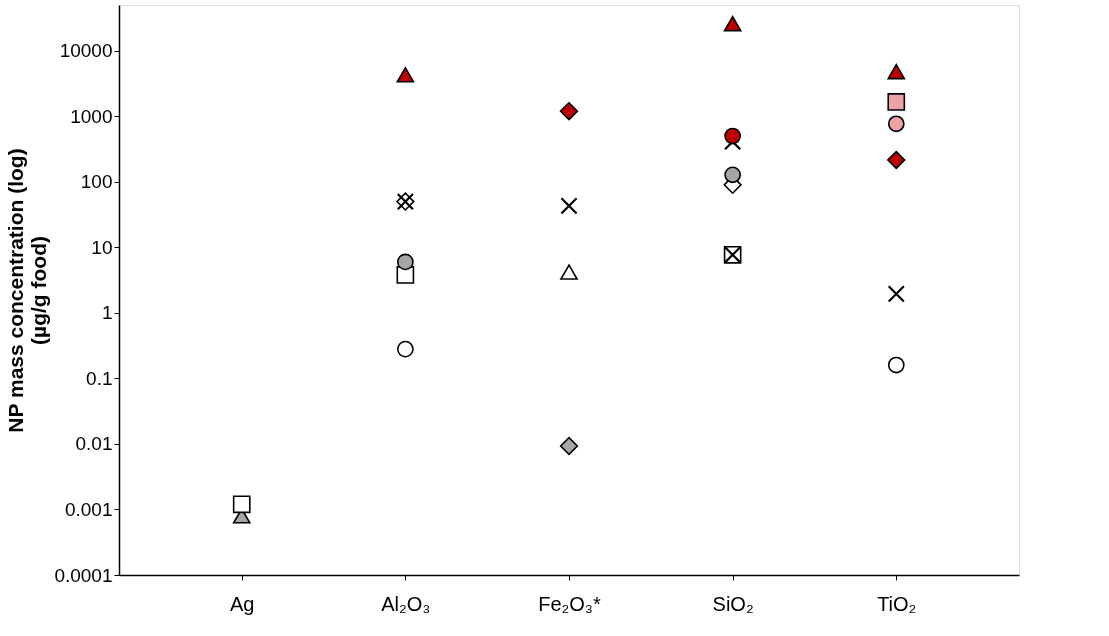 This screenshot has height=636, width=1109. Describe the element at coordinates (91, 116) in the screenshot. I see `y-tick-label: 1000` at that location.